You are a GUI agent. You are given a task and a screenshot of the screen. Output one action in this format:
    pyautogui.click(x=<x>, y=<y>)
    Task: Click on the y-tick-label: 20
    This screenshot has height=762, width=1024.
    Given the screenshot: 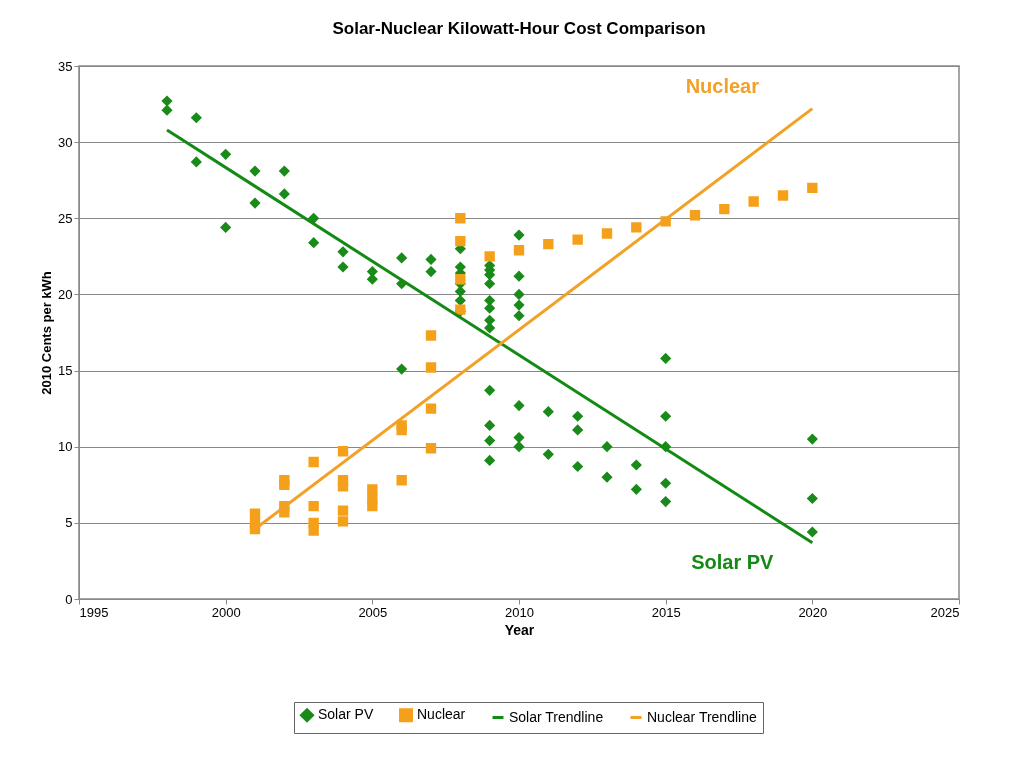 What is the action you would take?
    pyautogui.click(x=65, y=294)
    